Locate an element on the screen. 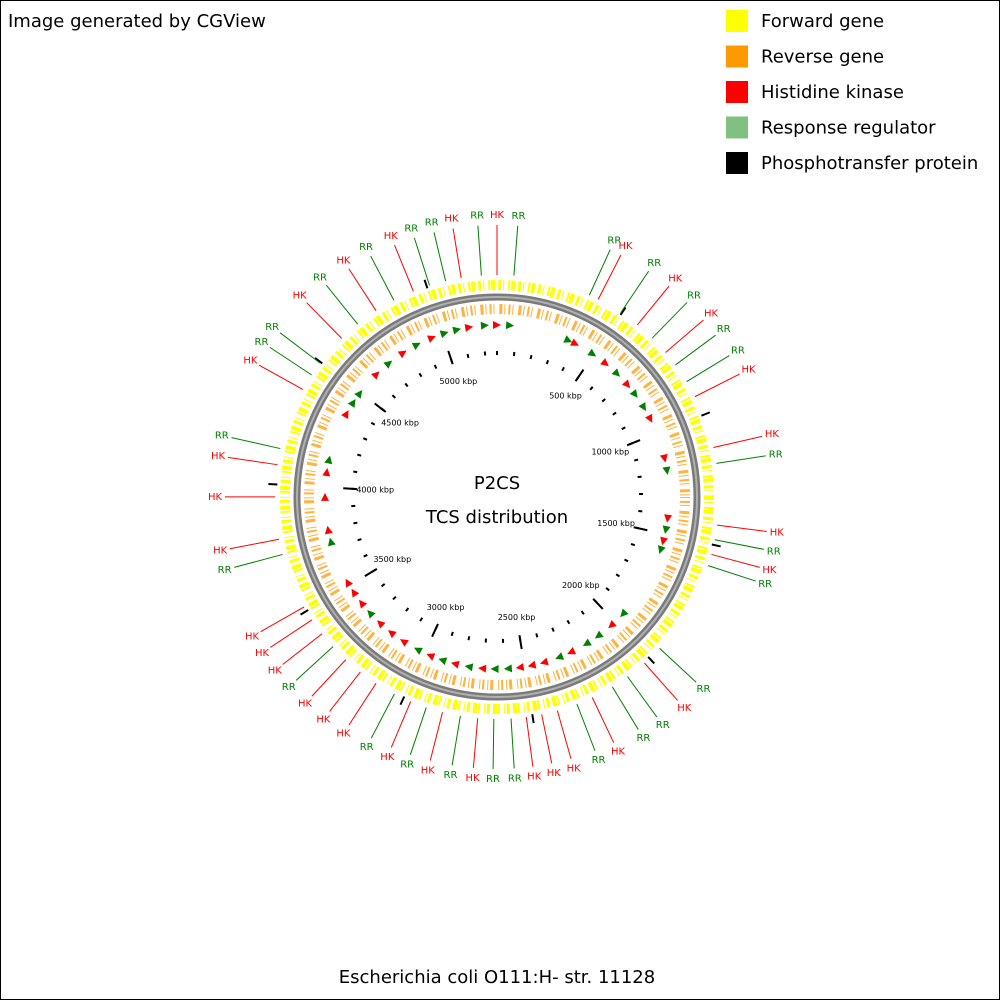  tick-label: 1000 kbp is located at coordinates (611, 451).